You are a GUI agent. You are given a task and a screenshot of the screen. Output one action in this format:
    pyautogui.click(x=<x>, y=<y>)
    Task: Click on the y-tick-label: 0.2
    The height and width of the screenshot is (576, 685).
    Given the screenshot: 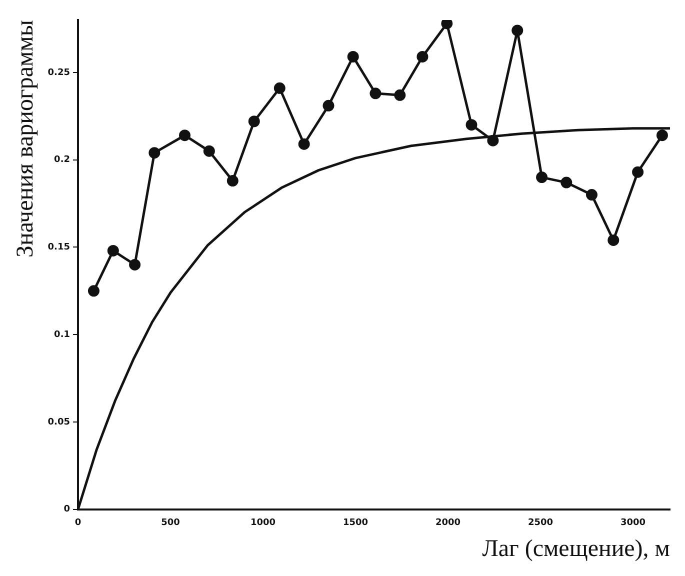 What is the action you would take?
    pyautogui.click(x=62, y=160)
    